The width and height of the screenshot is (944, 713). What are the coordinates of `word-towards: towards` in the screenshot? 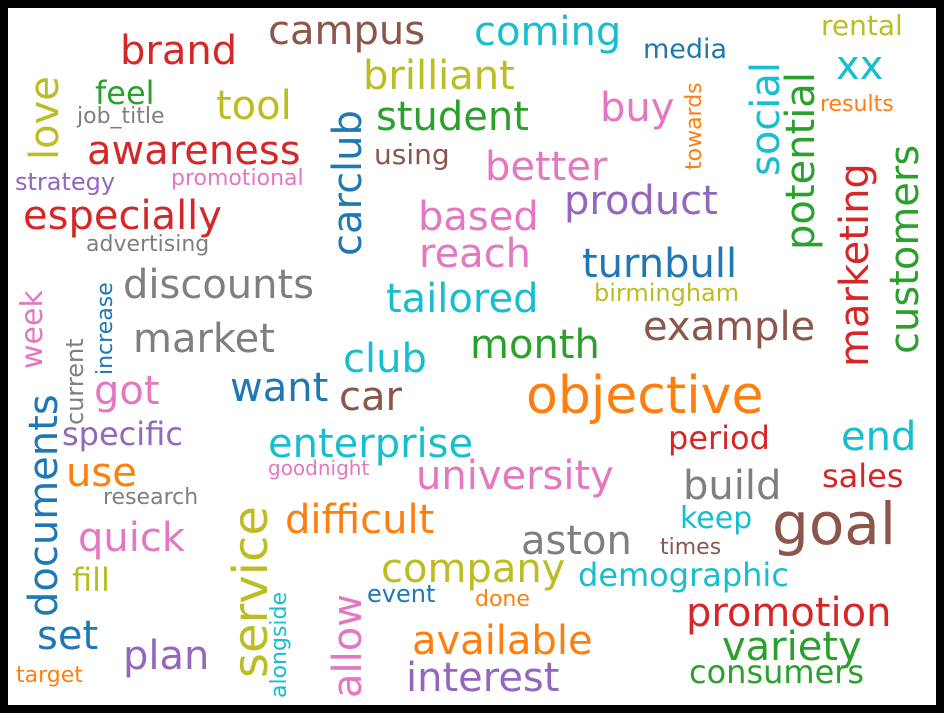 It's located at (694, 126).